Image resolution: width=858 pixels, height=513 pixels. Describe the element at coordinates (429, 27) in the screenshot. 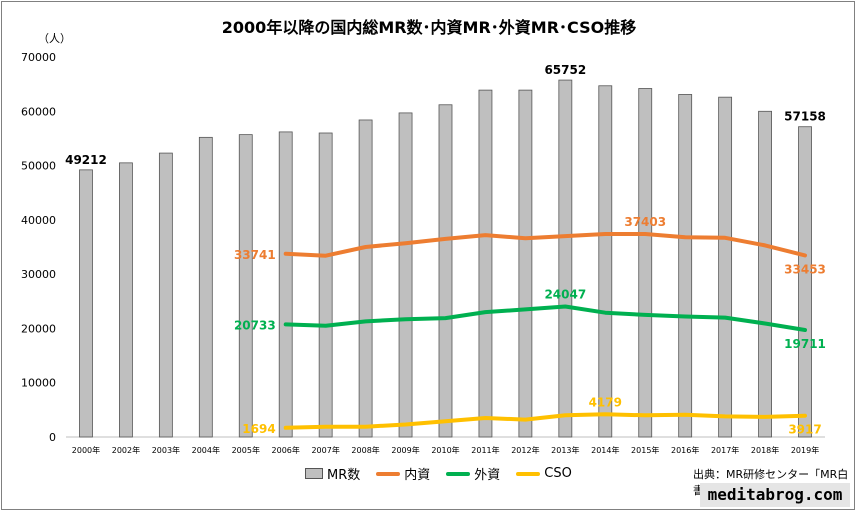

I see `chart-title: 2000年以降の国内総MR数･内資MR･外資MR･CSO推移` at that location.